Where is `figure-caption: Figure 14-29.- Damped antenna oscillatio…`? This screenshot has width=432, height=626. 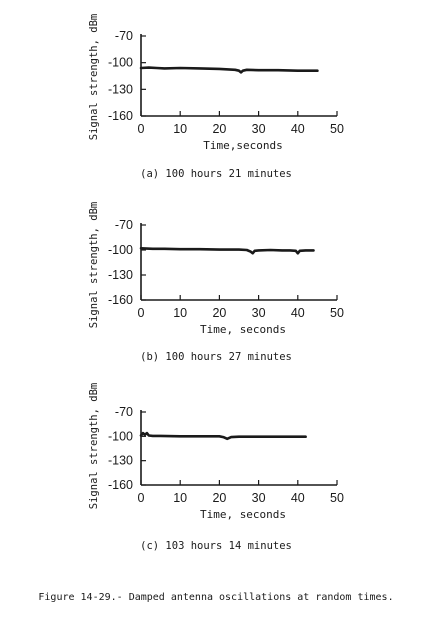
figure-caption: Figure 14-29.- Damped antenna oscillatio… is located at coordinates (216, 597).